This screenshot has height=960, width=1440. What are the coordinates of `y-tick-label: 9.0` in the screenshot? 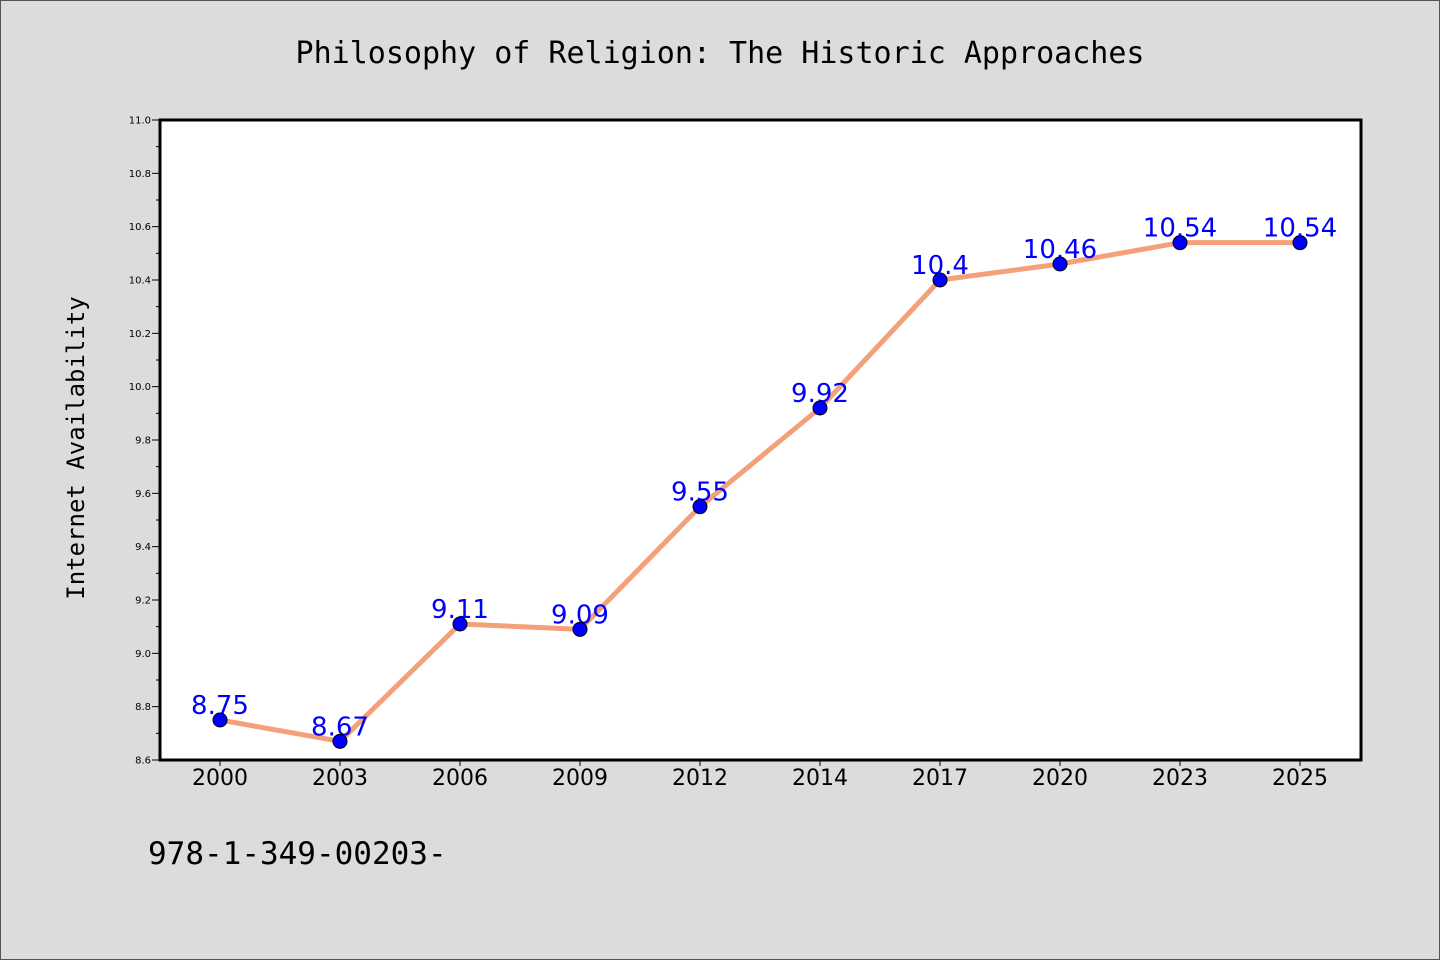 It's located at (143, 654).